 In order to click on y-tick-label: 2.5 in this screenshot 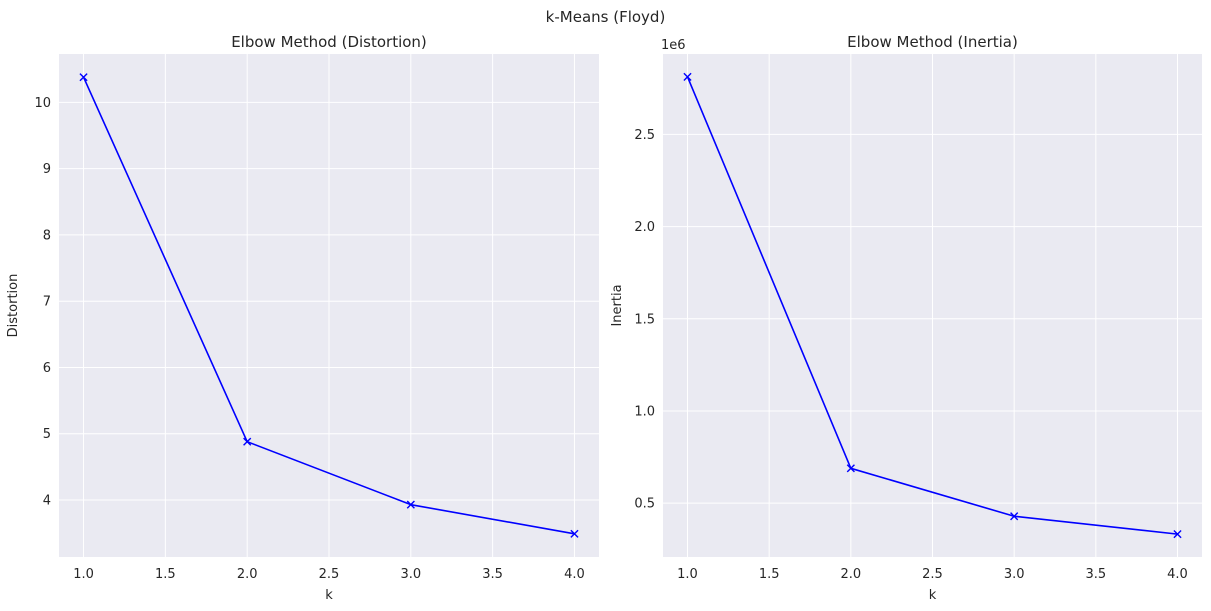, I will do `click(644, 135)`.